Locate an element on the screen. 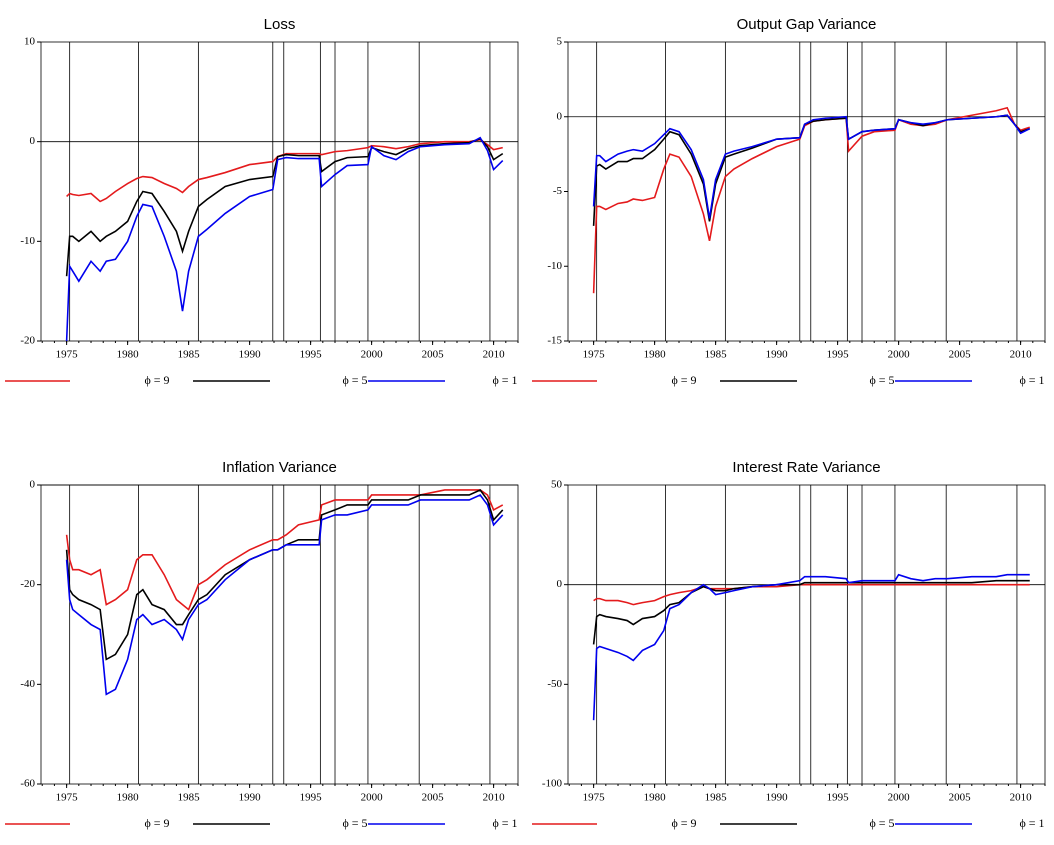 The height and width of the screenshot is (845, 1054). chart-title: Loss is located at coordinates (280, 24).